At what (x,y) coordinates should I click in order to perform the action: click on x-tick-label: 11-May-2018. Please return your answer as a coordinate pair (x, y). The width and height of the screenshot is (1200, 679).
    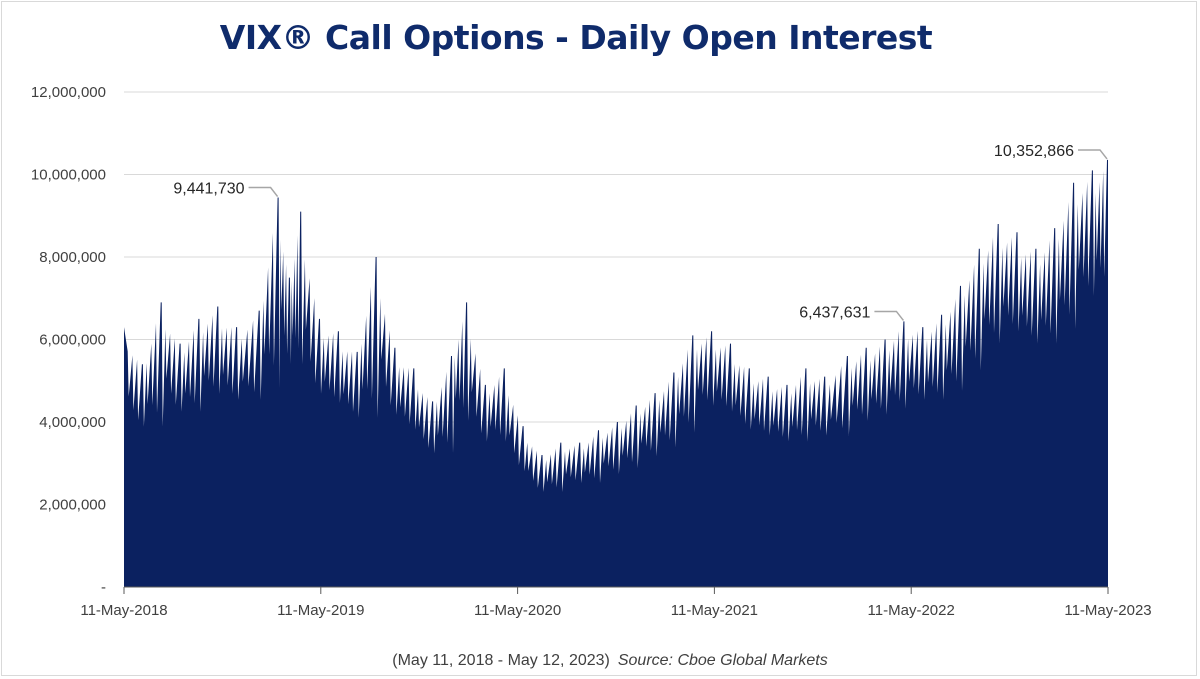
    Looking at the image, I should click on (123, 610).